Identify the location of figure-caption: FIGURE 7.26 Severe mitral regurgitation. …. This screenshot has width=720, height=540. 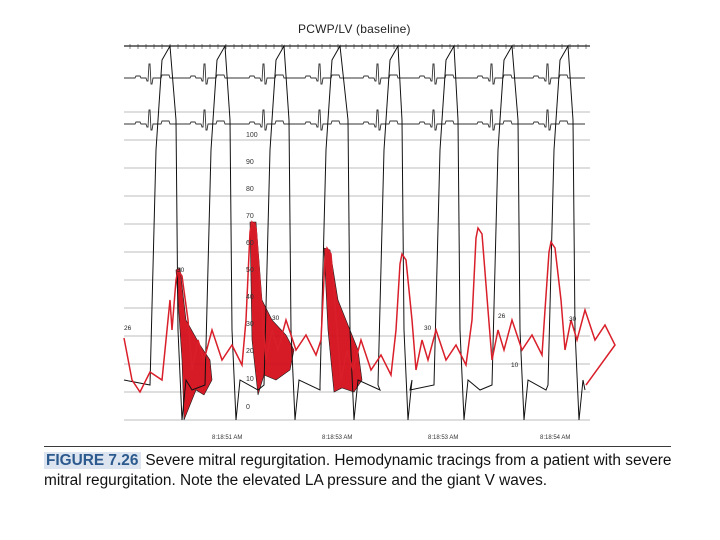
(364, 471).